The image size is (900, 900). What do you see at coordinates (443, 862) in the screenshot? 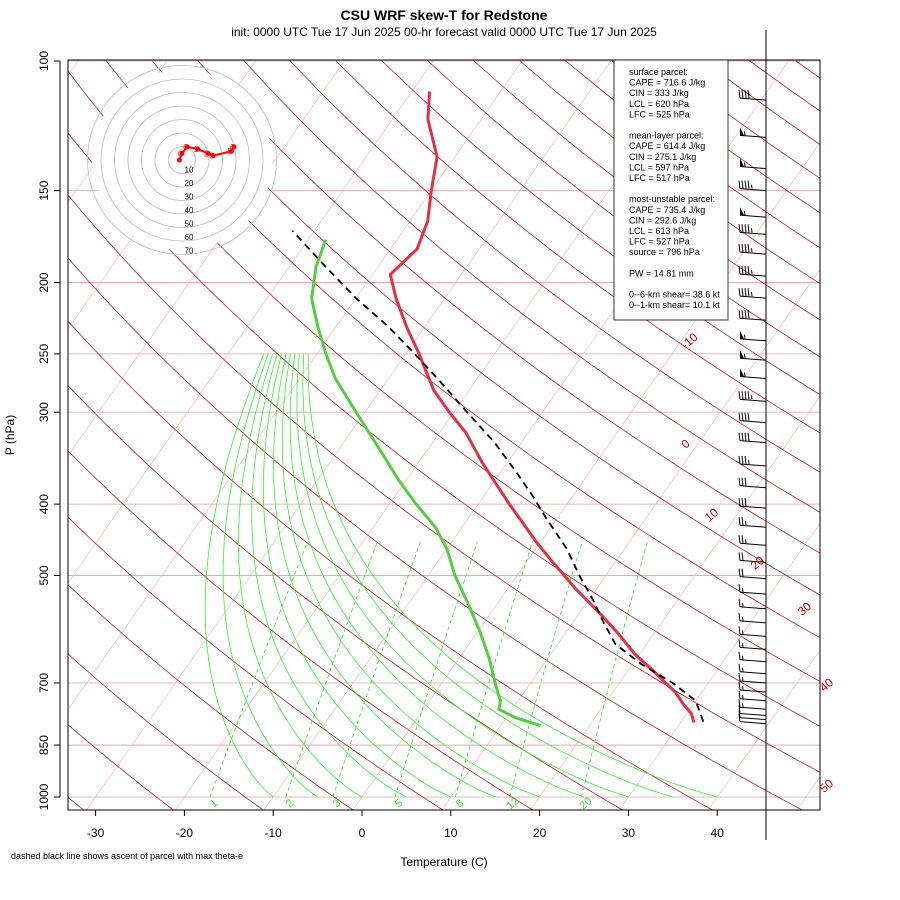
I see `x-axis-label: Temperature (C)` at bounding box center [443, 862].